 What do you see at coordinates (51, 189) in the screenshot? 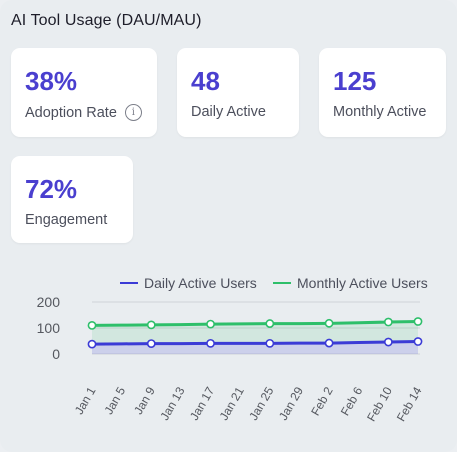
I see `engagement-value: 72%` at bounding box center [51, 189].